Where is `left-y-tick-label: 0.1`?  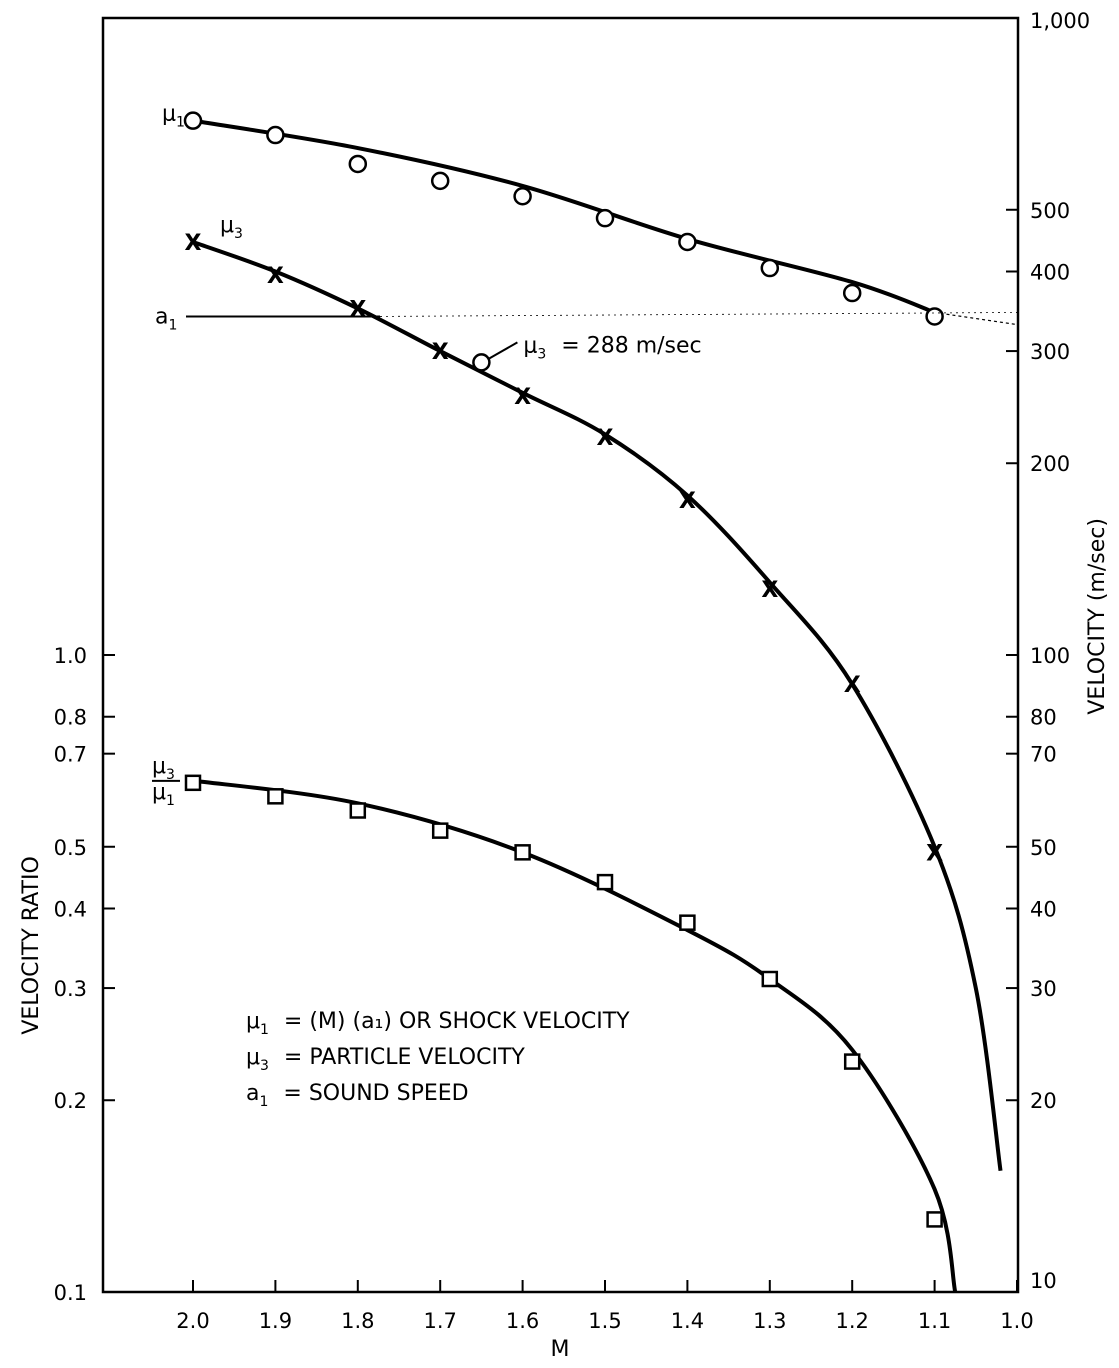 left-y-tick-label: 0.1 is located at coordinates (70, 1293).